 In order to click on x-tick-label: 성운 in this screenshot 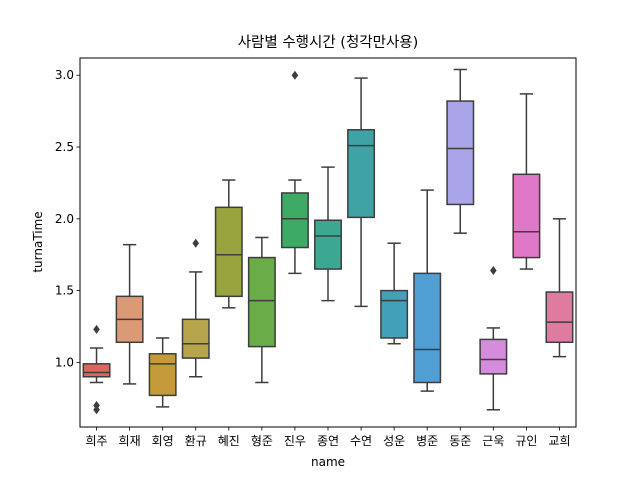, I will do `click(394, 441)`.